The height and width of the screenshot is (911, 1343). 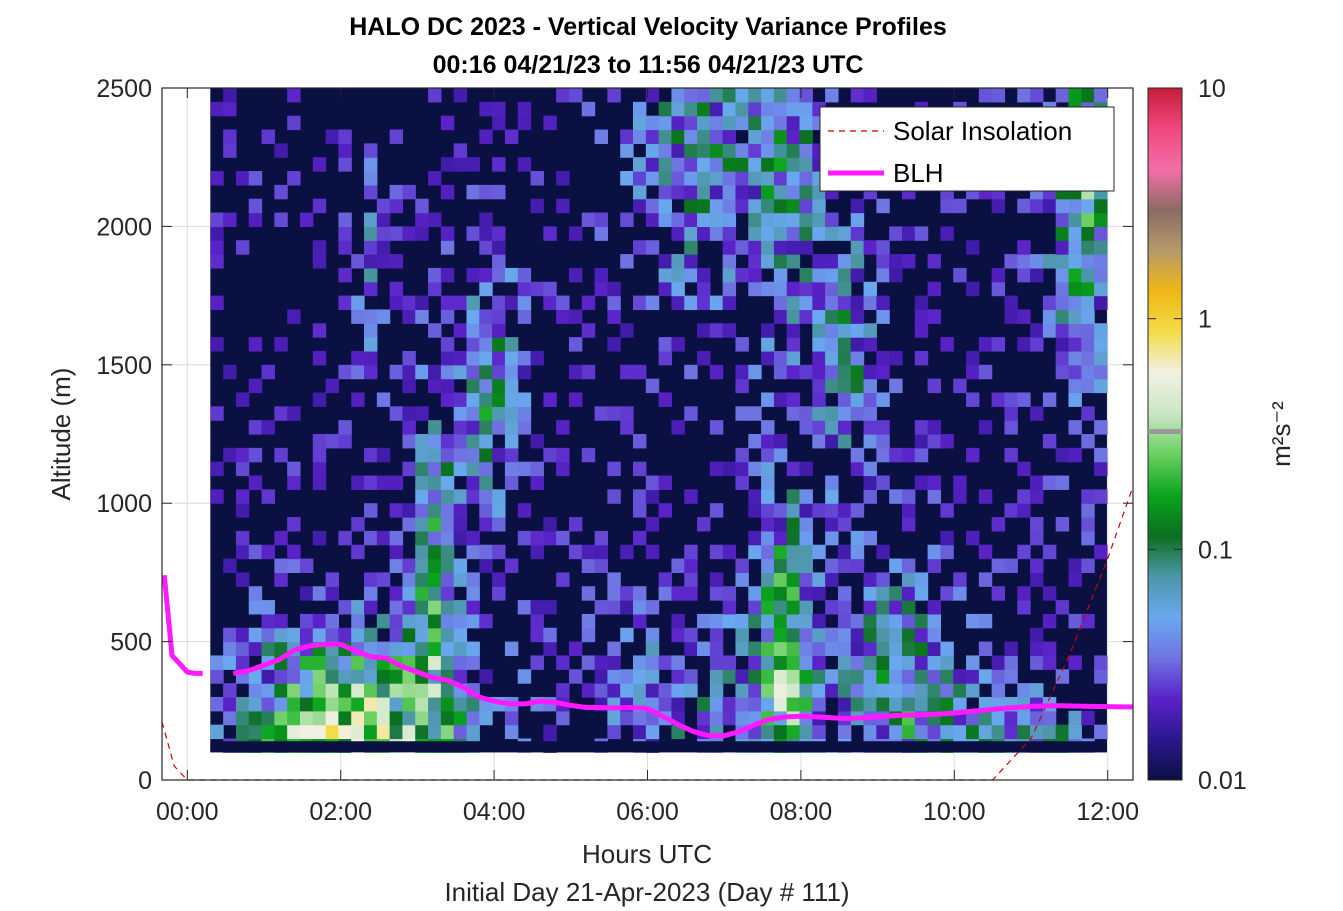 I want to click on legend-label-solar-insolation: Solar Insolation, so click(x=982, y=131).